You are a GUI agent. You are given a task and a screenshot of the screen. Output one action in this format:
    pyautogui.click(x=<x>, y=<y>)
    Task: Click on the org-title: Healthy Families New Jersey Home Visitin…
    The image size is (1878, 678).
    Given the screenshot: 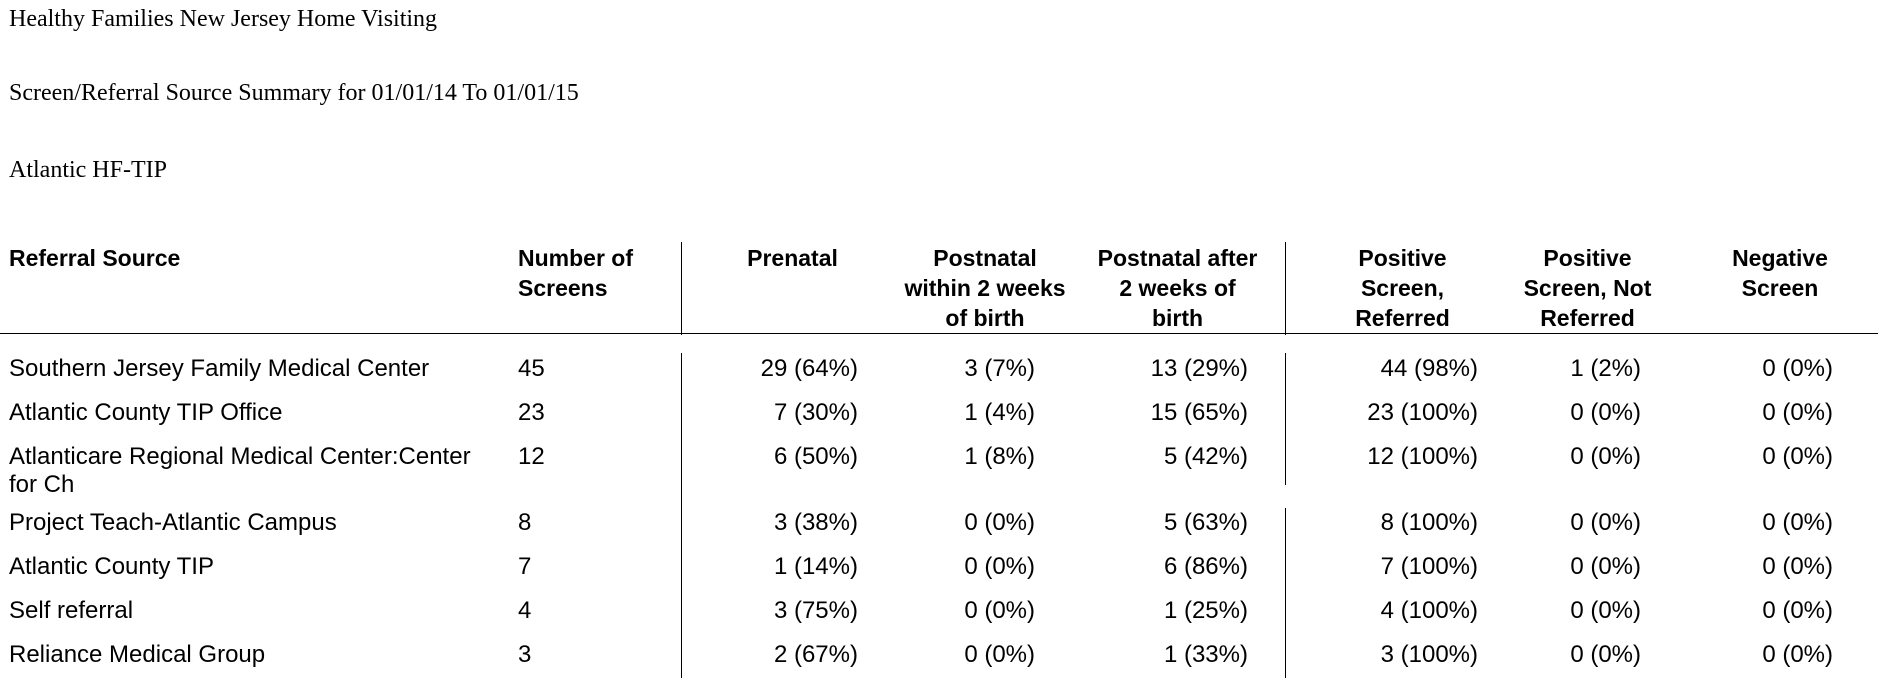 What is the action you would take?
    pyautogui.click(x=223, y=19)
    